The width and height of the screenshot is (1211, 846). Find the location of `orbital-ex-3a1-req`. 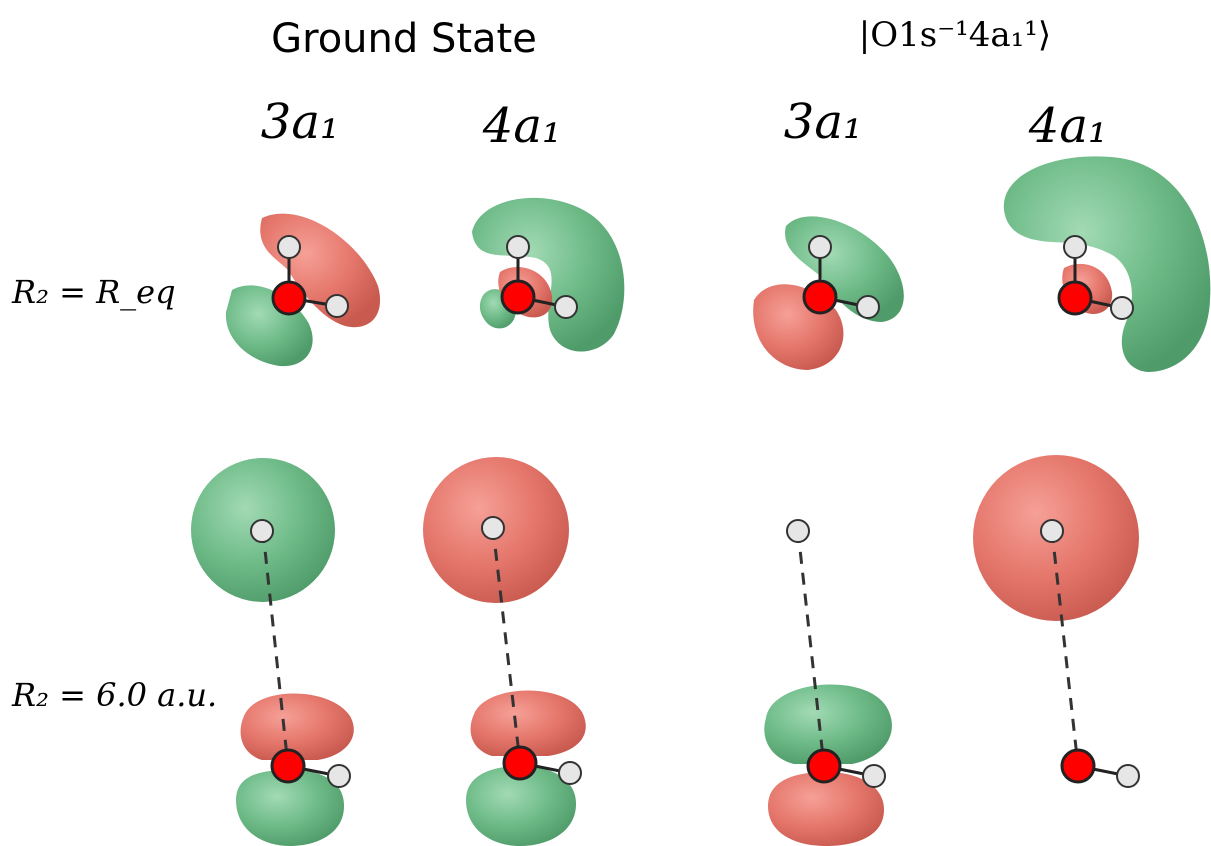

orbital-ex-3a1-req is located at coordinates (828, 293).